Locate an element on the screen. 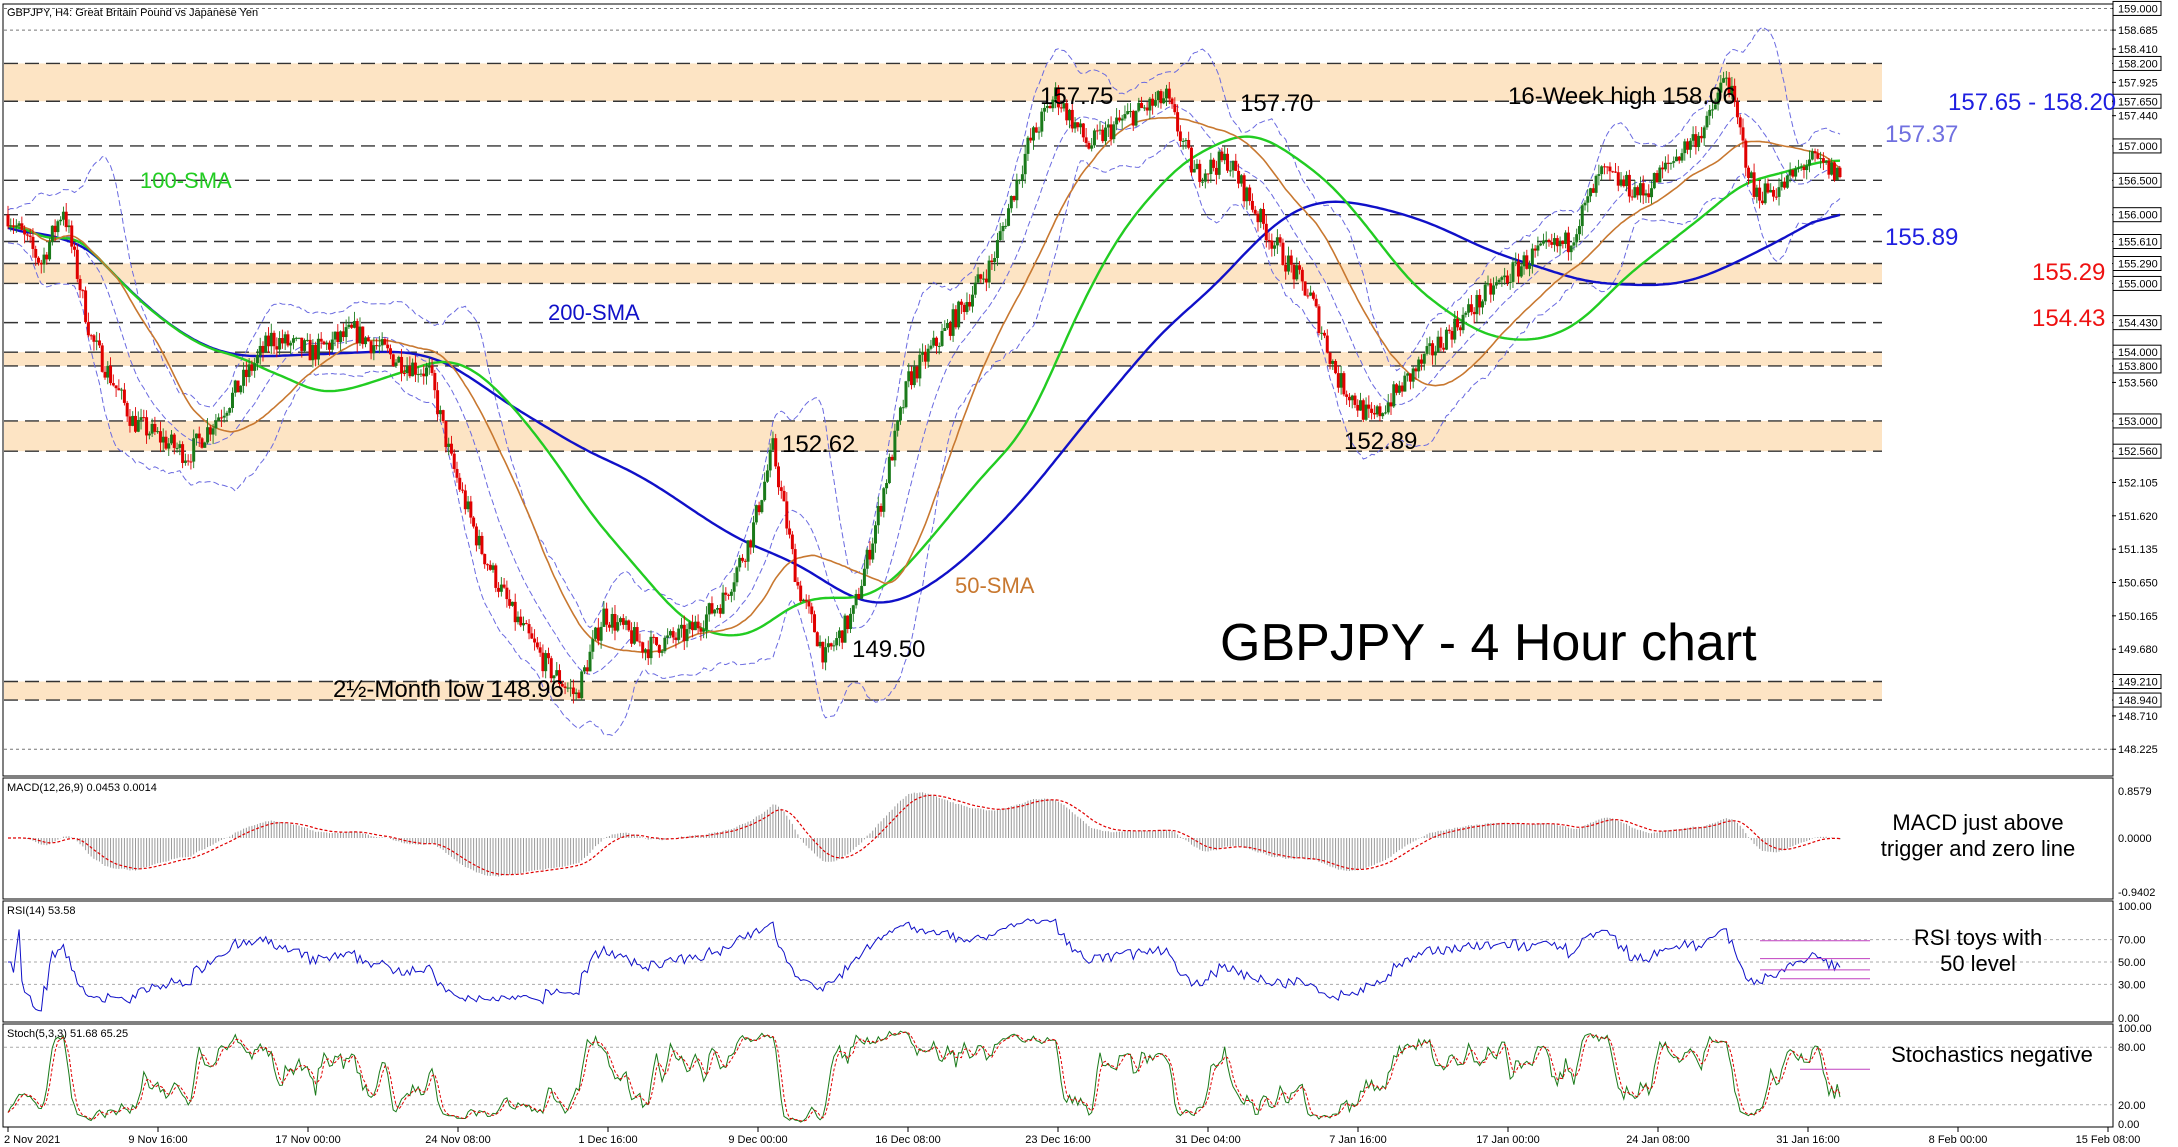 The height and width of the screenshot is (1147, 2178). time-tick-label: 7 Jan 16:00 is located at coordinates (1358, 1140).